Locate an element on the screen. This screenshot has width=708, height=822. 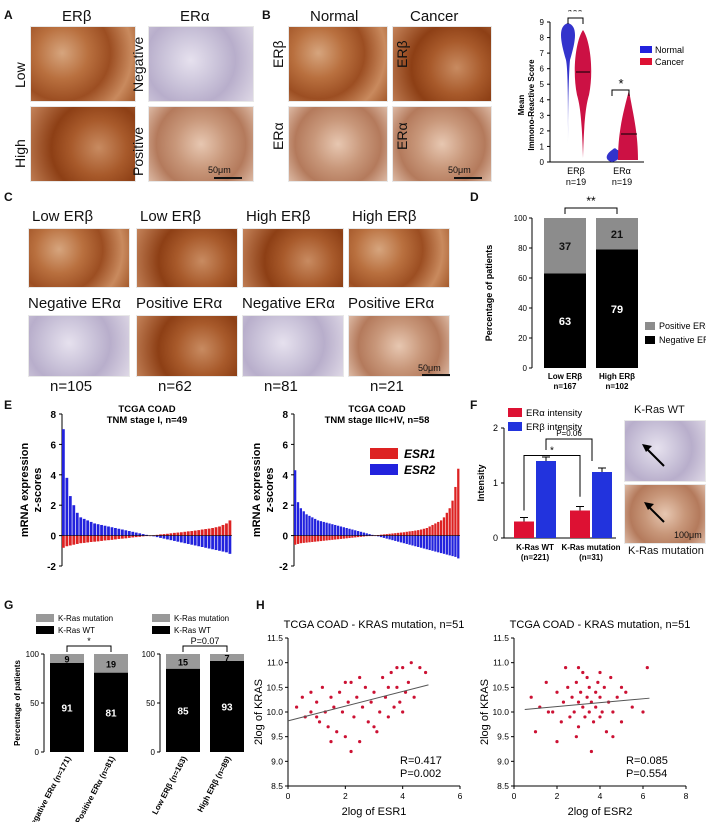
b-violin-sig-2: * is located at coordinates (620, 83).